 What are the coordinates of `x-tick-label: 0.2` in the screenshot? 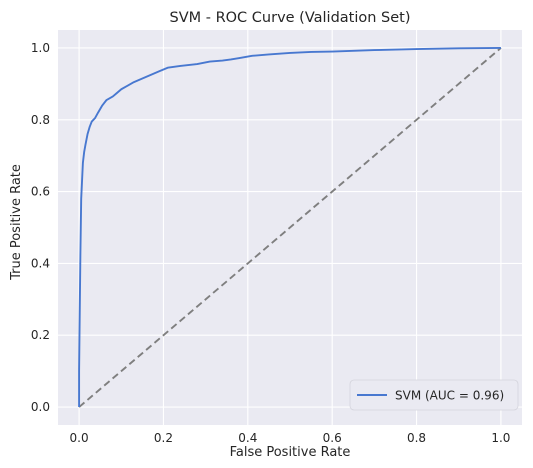 It's located at (163, 438).